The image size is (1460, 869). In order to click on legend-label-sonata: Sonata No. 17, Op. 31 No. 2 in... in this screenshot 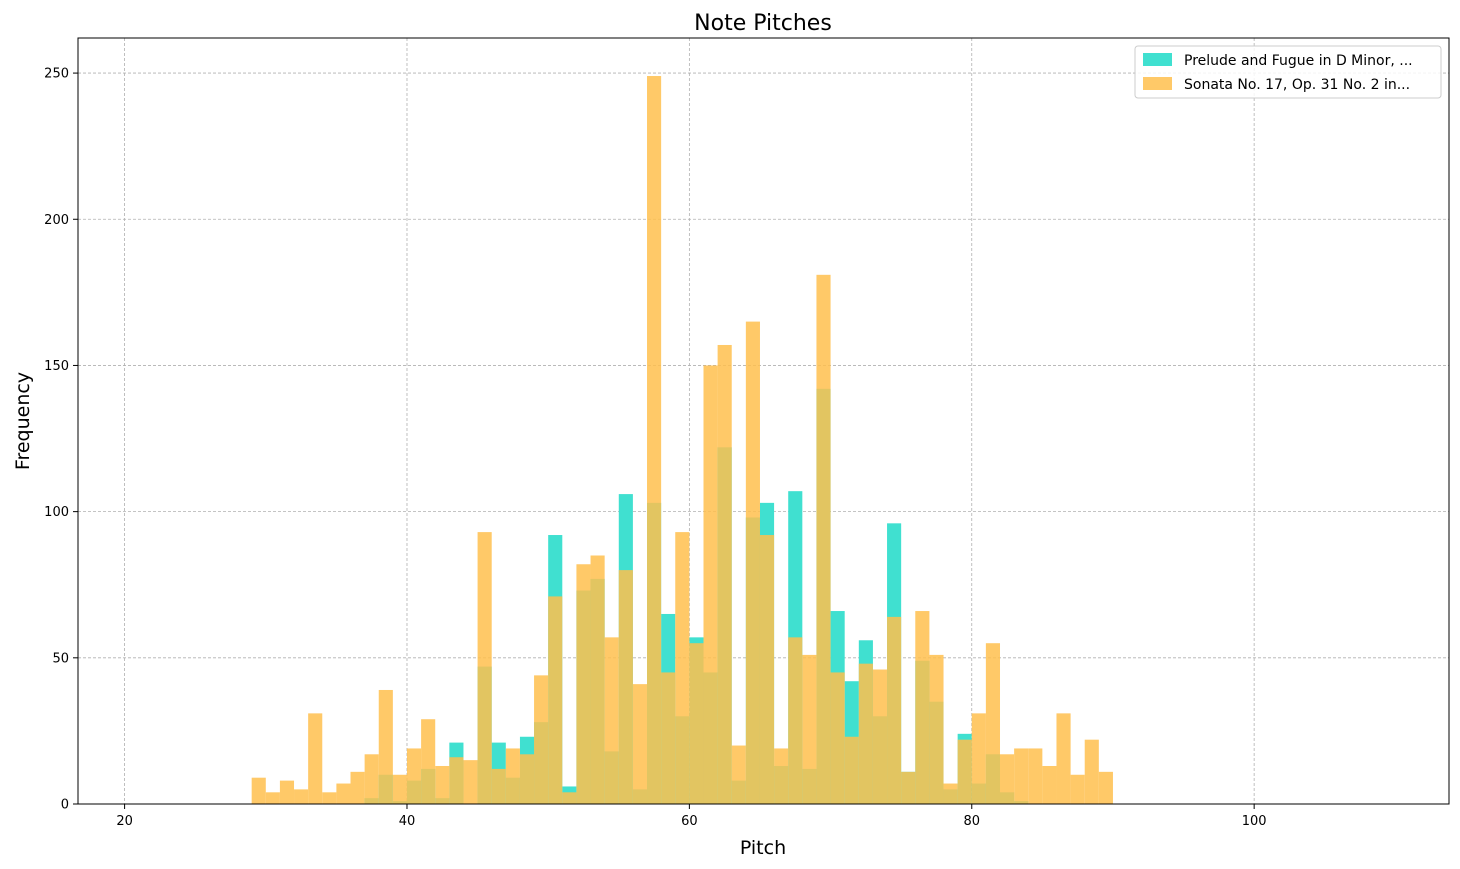, I will do `click(1297, 85)`.